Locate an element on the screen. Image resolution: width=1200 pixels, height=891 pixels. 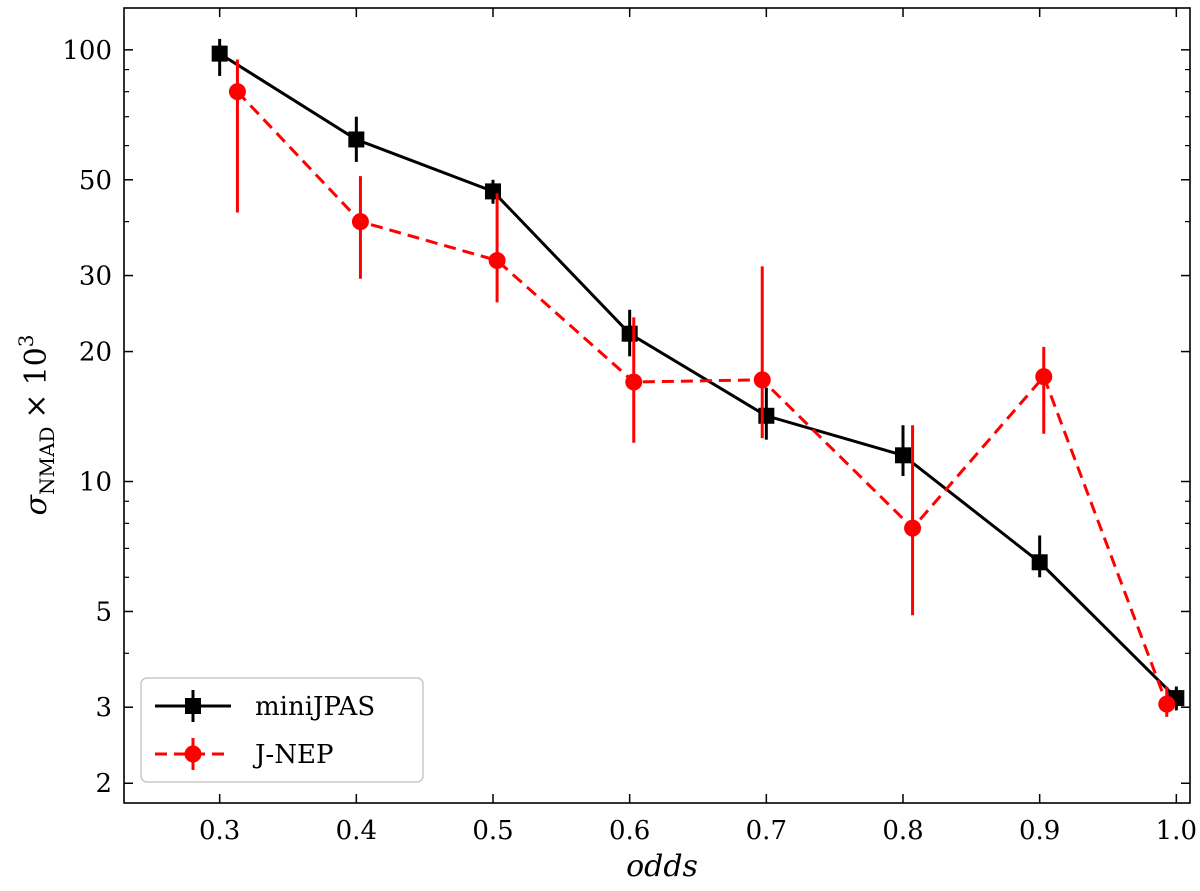
x-tick-label: 0.6 is located at coordinates (629, 831).